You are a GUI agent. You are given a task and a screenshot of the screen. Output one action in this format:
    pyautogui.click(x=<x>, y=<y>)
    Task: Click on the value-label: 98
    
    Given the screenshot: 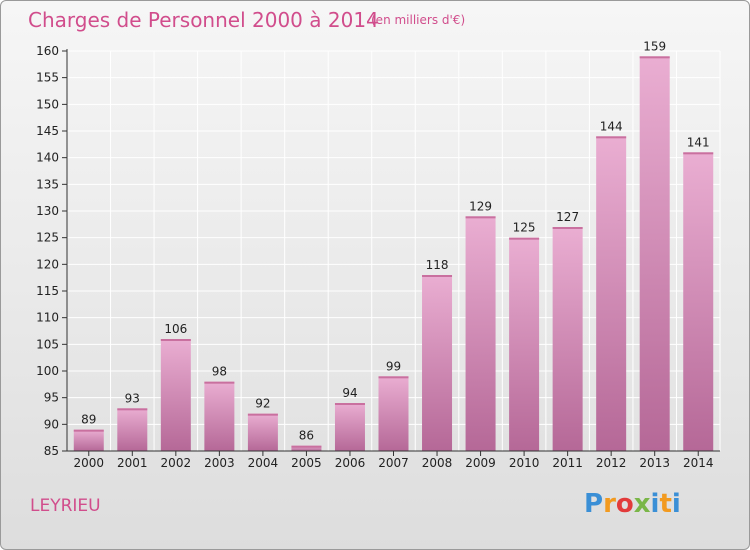 What is the action you would take?
    pyautogui.click(x=219, y=372)
    